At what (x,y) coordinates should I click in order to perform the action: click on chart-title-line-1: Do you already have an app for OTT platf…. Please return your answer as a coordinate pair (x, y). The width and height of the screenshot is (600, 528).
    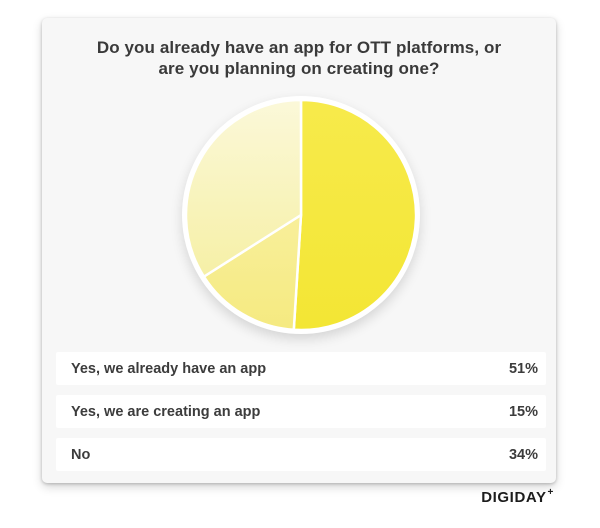
    Looking at the image, I should click on (299, 47).